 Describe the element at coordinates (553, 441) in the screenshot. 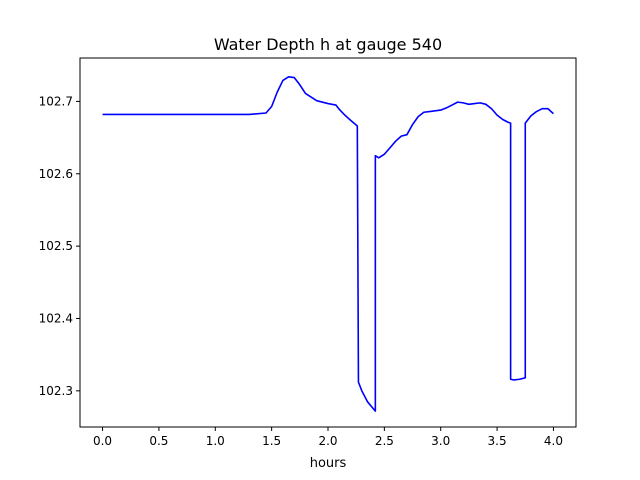

I see `x-tick-label: 4.0` at that location.